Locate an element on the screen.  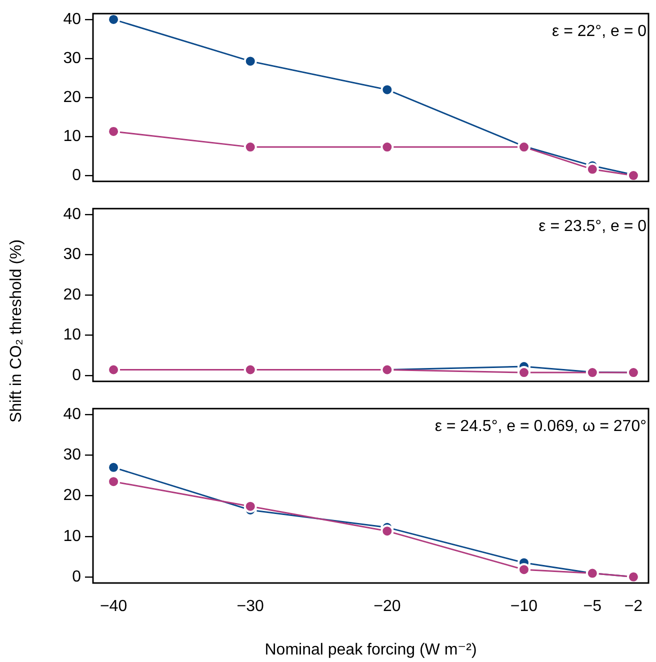
y-axis-title: Shift in CO₂ threshold (%) is located at coordinates (17, 331).